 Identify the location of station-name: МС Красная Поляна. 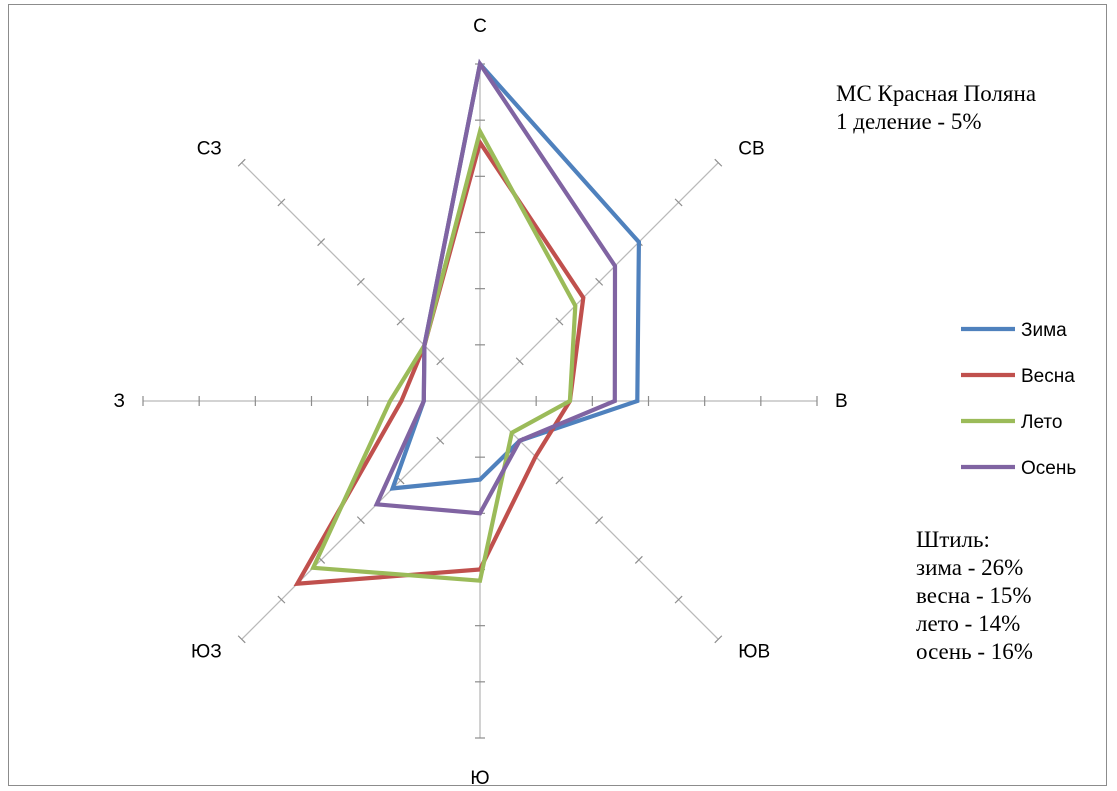
(936, 93).